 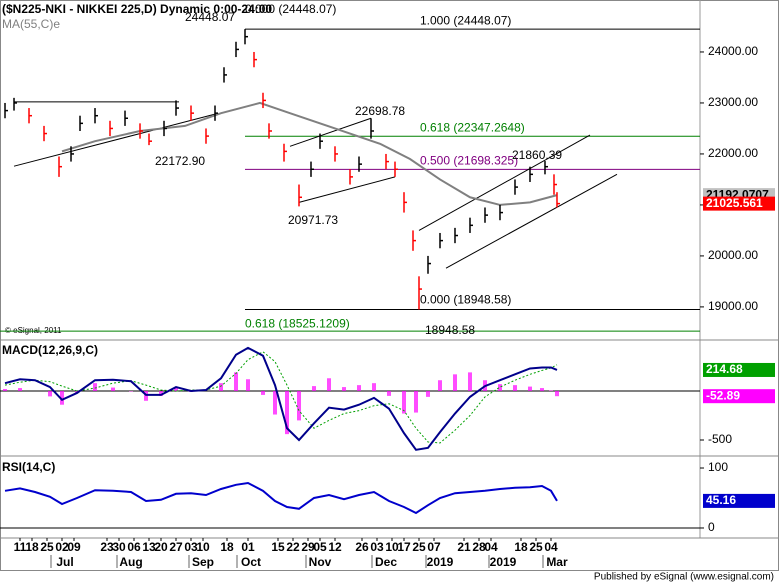 I want to click on x-major-label: Aug, so click(x=130, y=562).